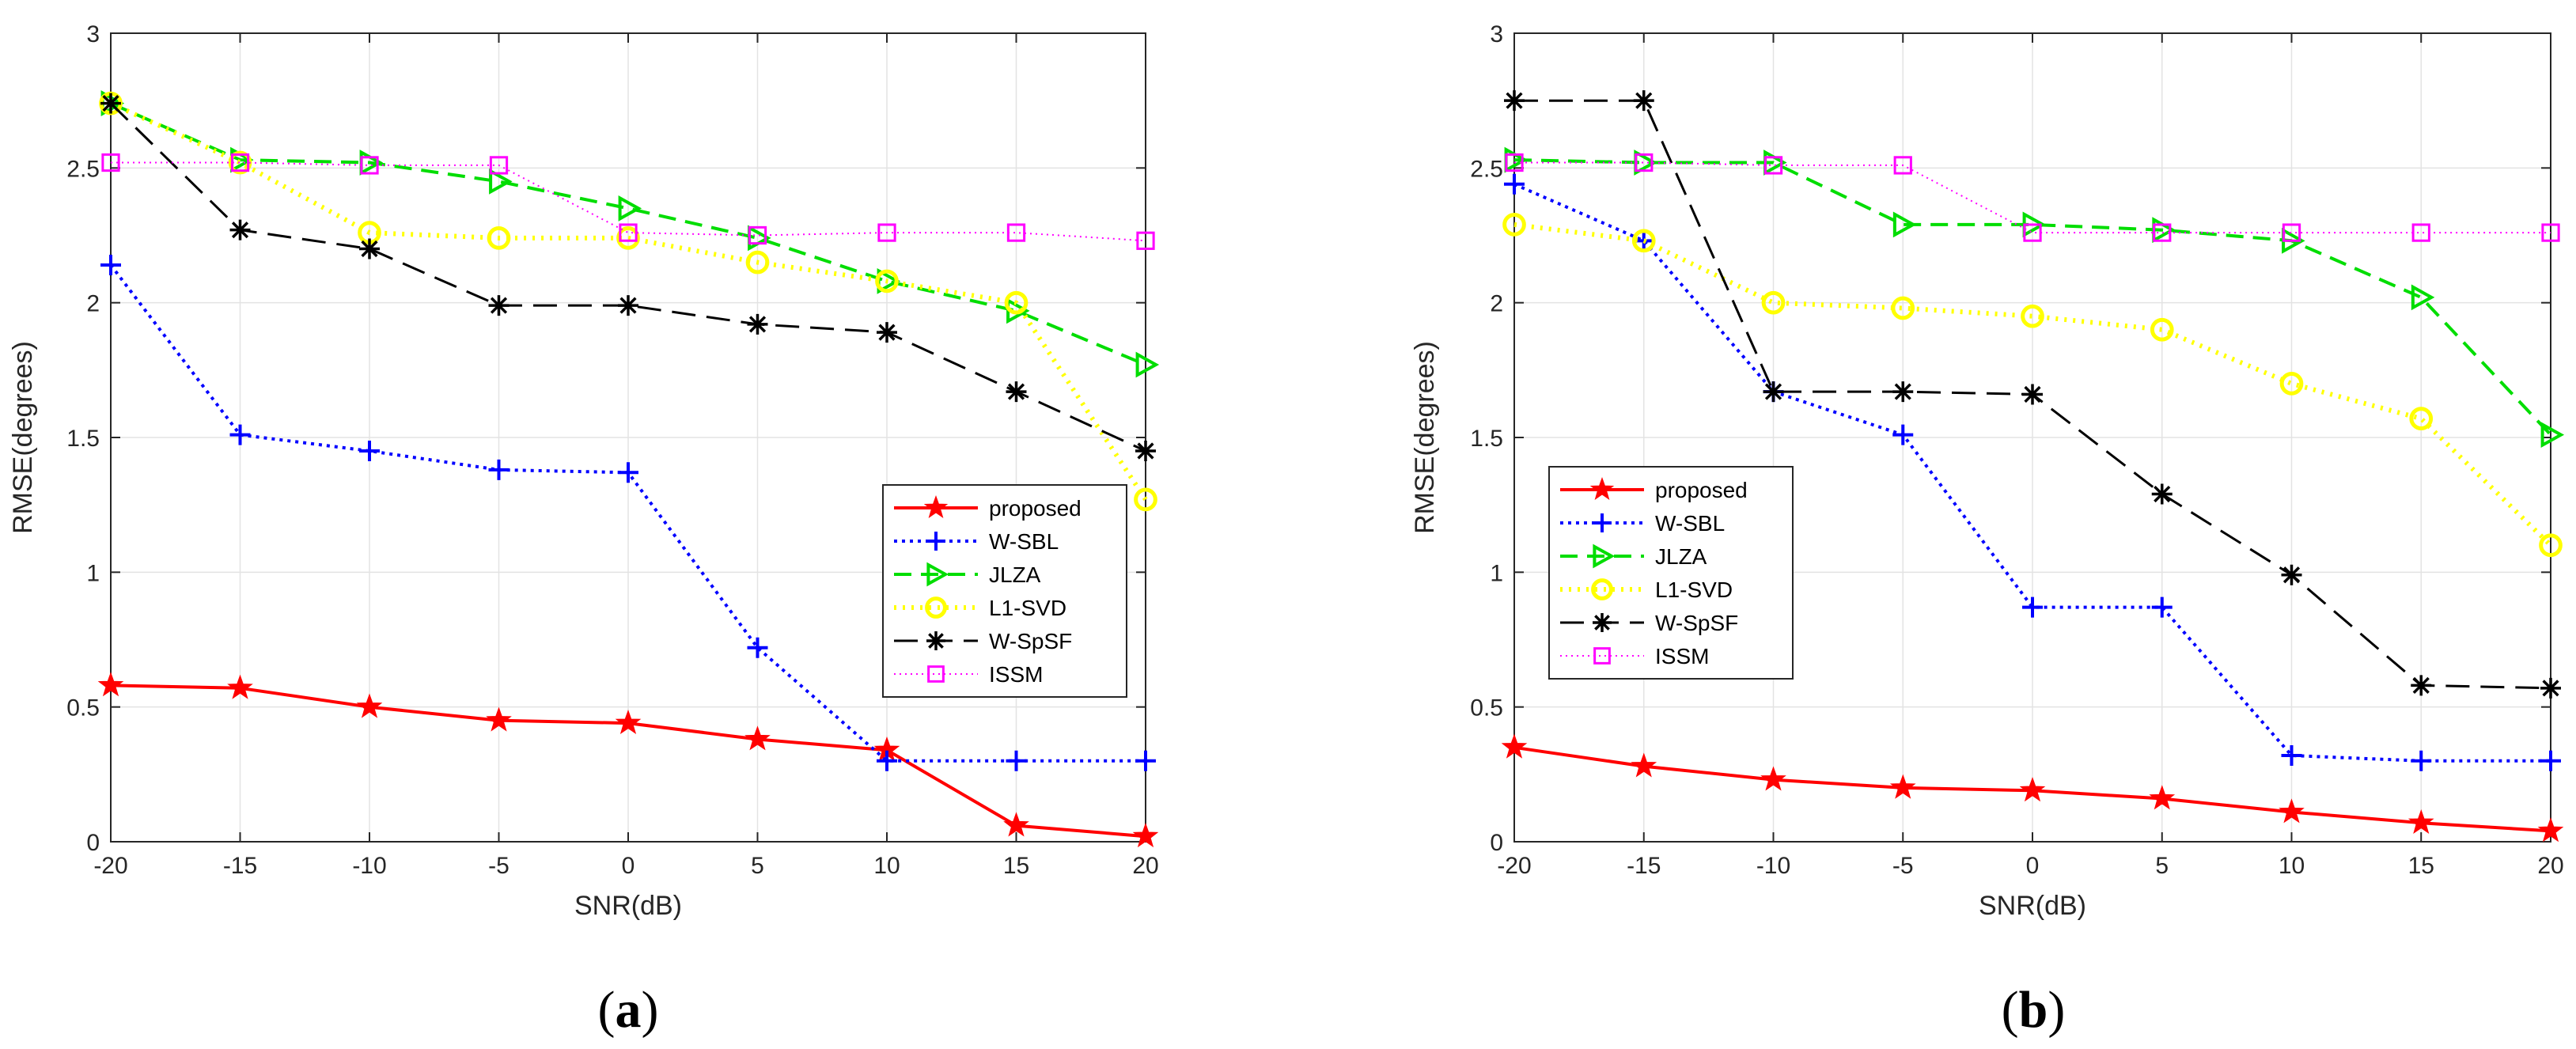  Describe the element at coordinates (93, 304) in the screenshot. I see `panel-a-ytick-label: 2` at that location.